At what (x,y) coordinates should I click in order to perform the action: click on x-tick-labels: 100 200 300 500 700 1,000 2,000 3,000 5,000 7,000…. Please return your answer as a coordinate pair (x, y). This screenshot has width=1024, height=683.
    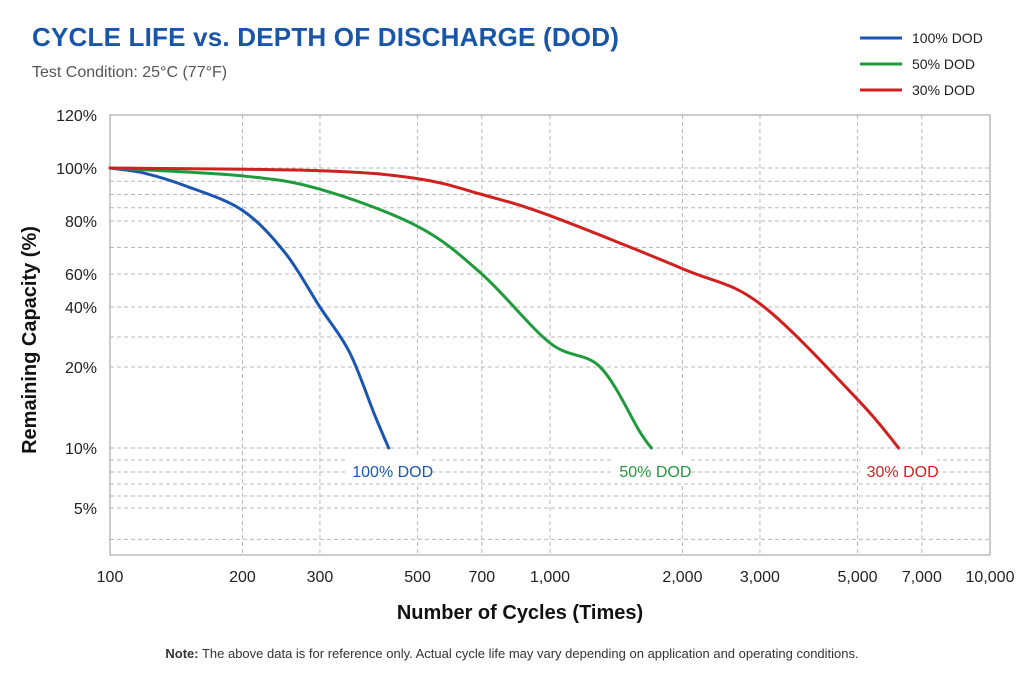
    Looking at the image, I should click on (556, 577).